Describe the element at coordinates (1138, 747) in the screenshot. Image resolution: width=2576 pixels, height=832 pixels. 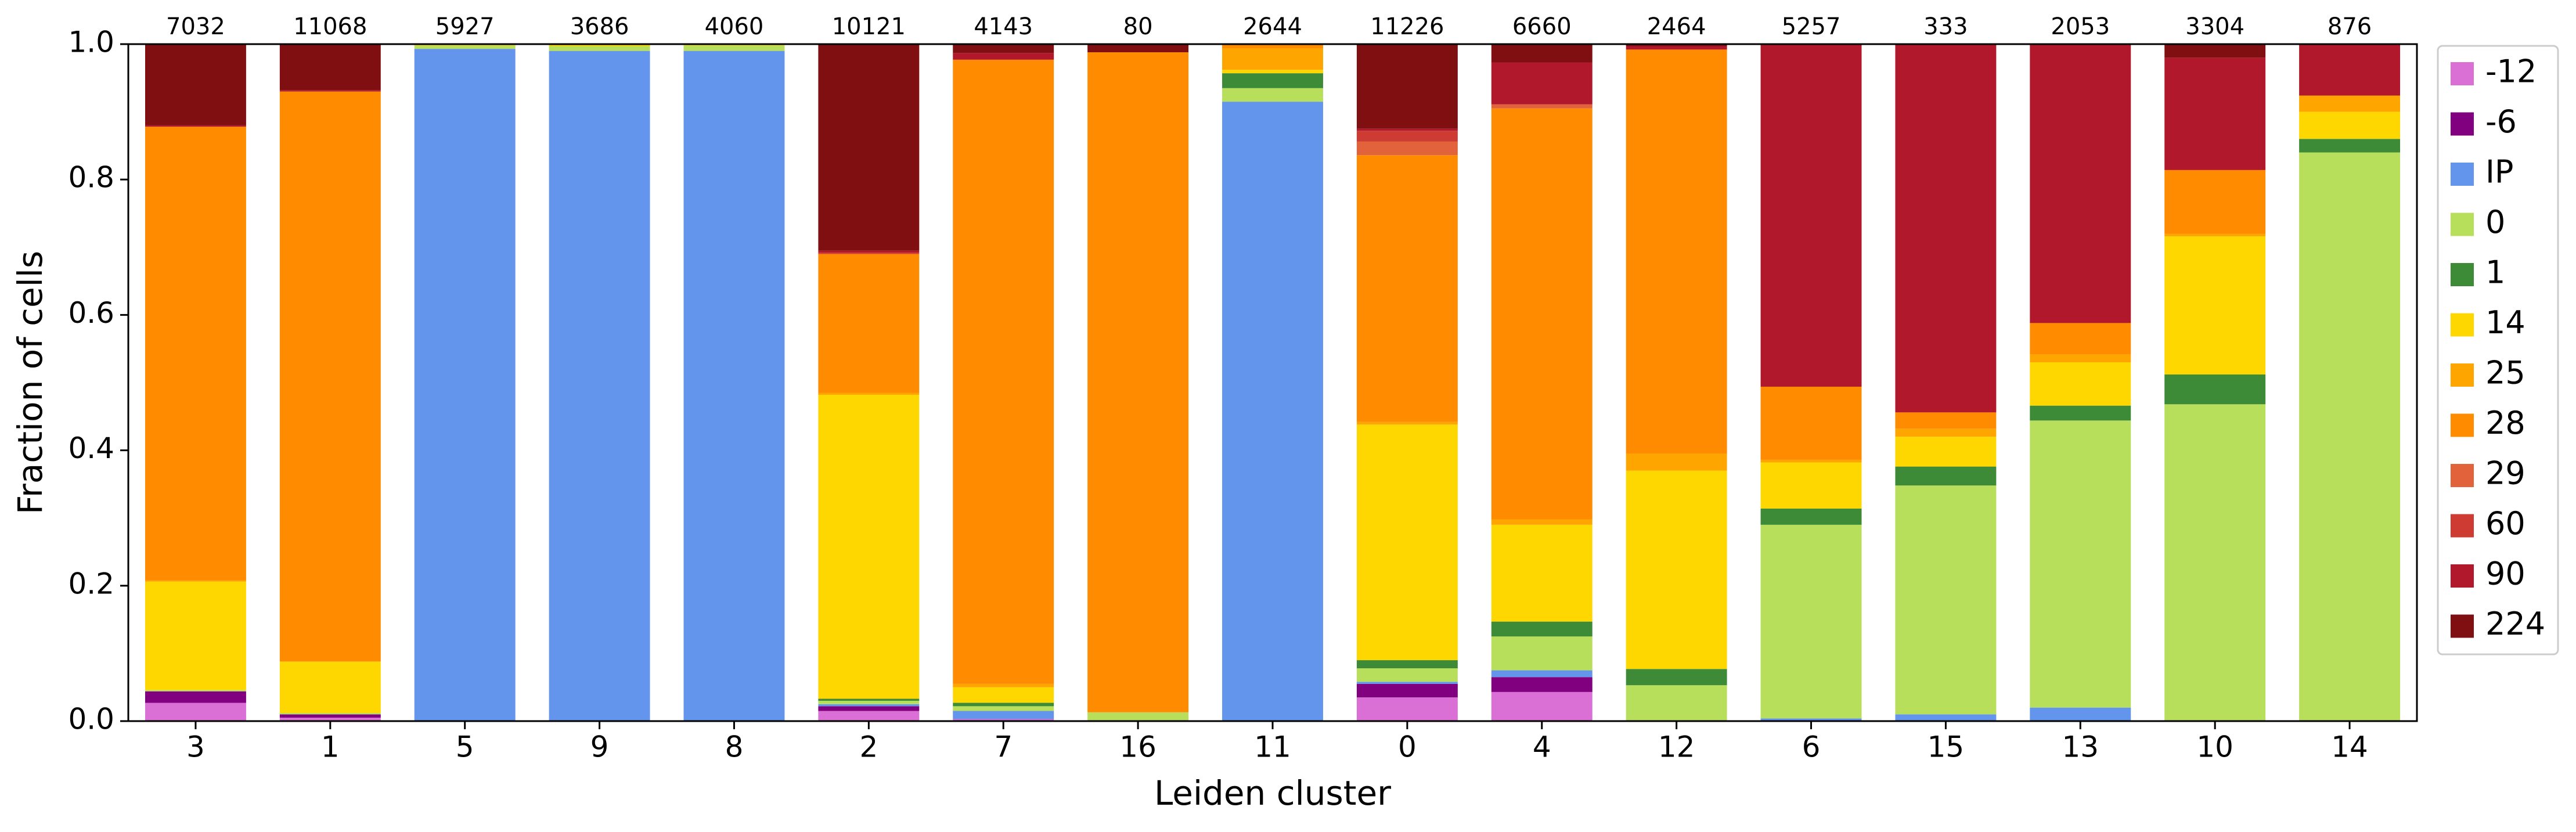
I see `x-tick-label: 16` at that location.